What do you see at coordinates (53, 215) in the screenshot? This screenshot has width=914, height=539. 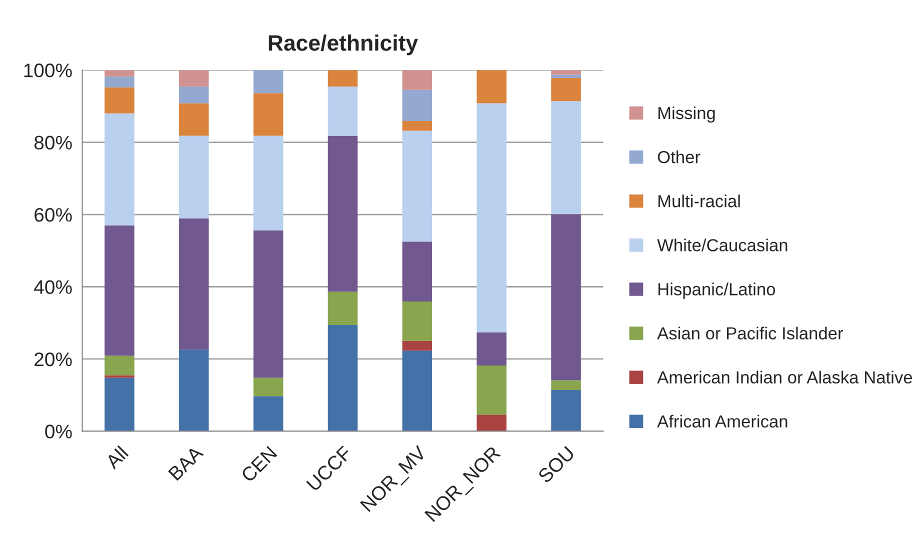 I see `y-tick-label: 60%` at bounding box center [53, 215].